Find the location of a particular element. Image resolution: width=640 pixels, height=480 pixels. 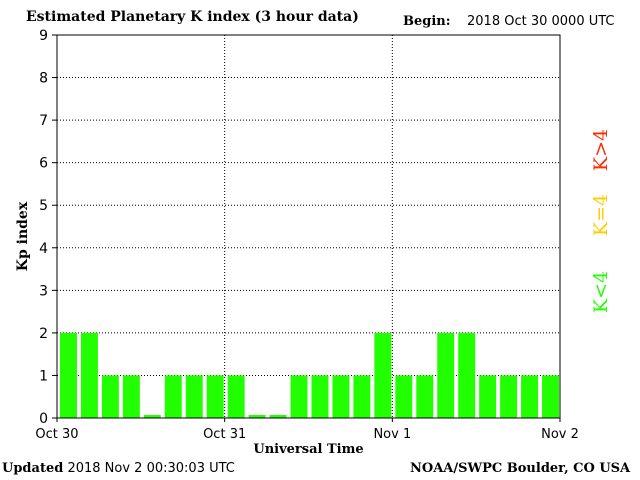

y-tick-label: 3 is located at coordinates (43, 291).